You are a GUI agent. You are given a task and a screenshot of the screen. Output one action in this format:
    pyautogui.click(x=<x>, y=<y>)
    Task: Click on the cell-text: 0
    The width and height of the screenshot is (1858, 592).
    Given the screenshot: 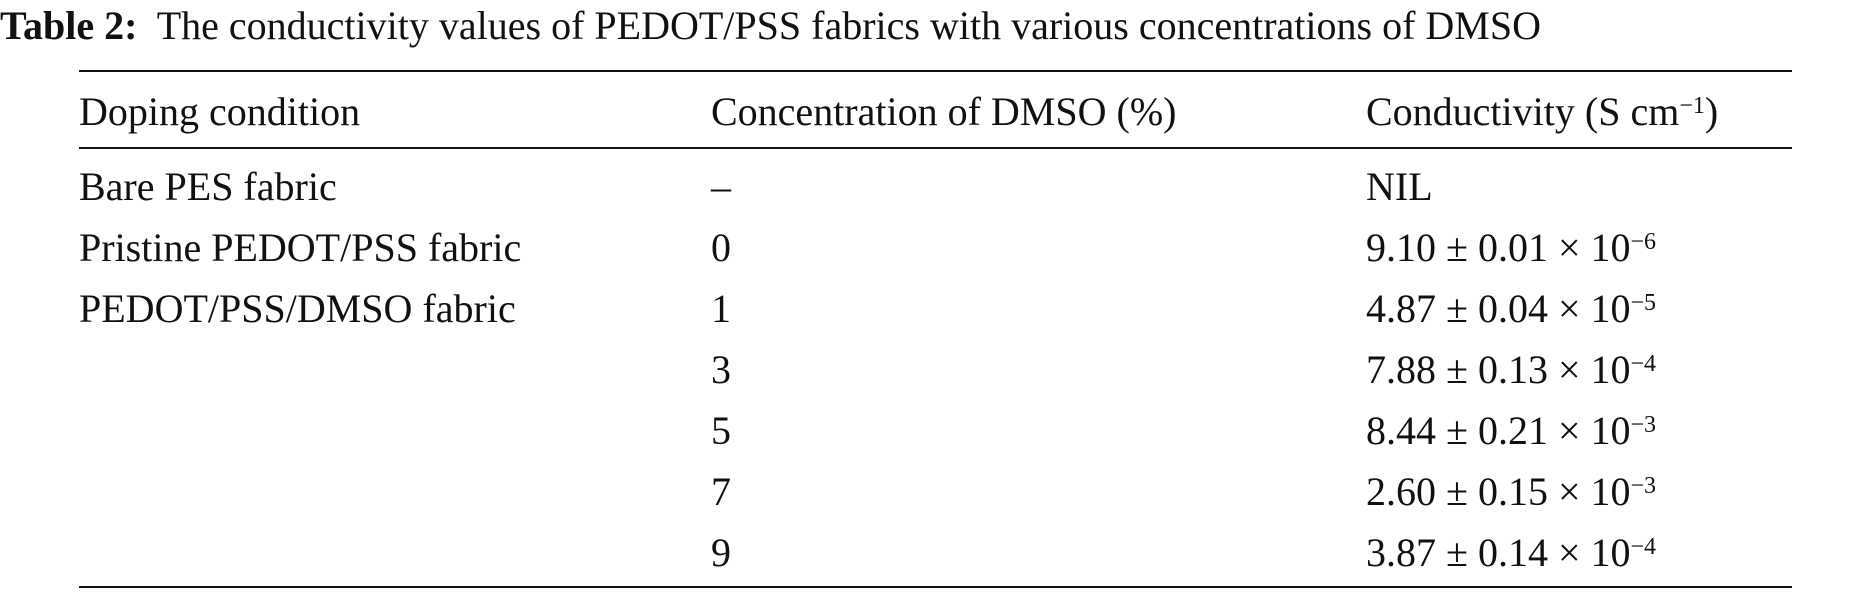 What is the action you would take?
    pyautogui.click(x=721, y=247)
    